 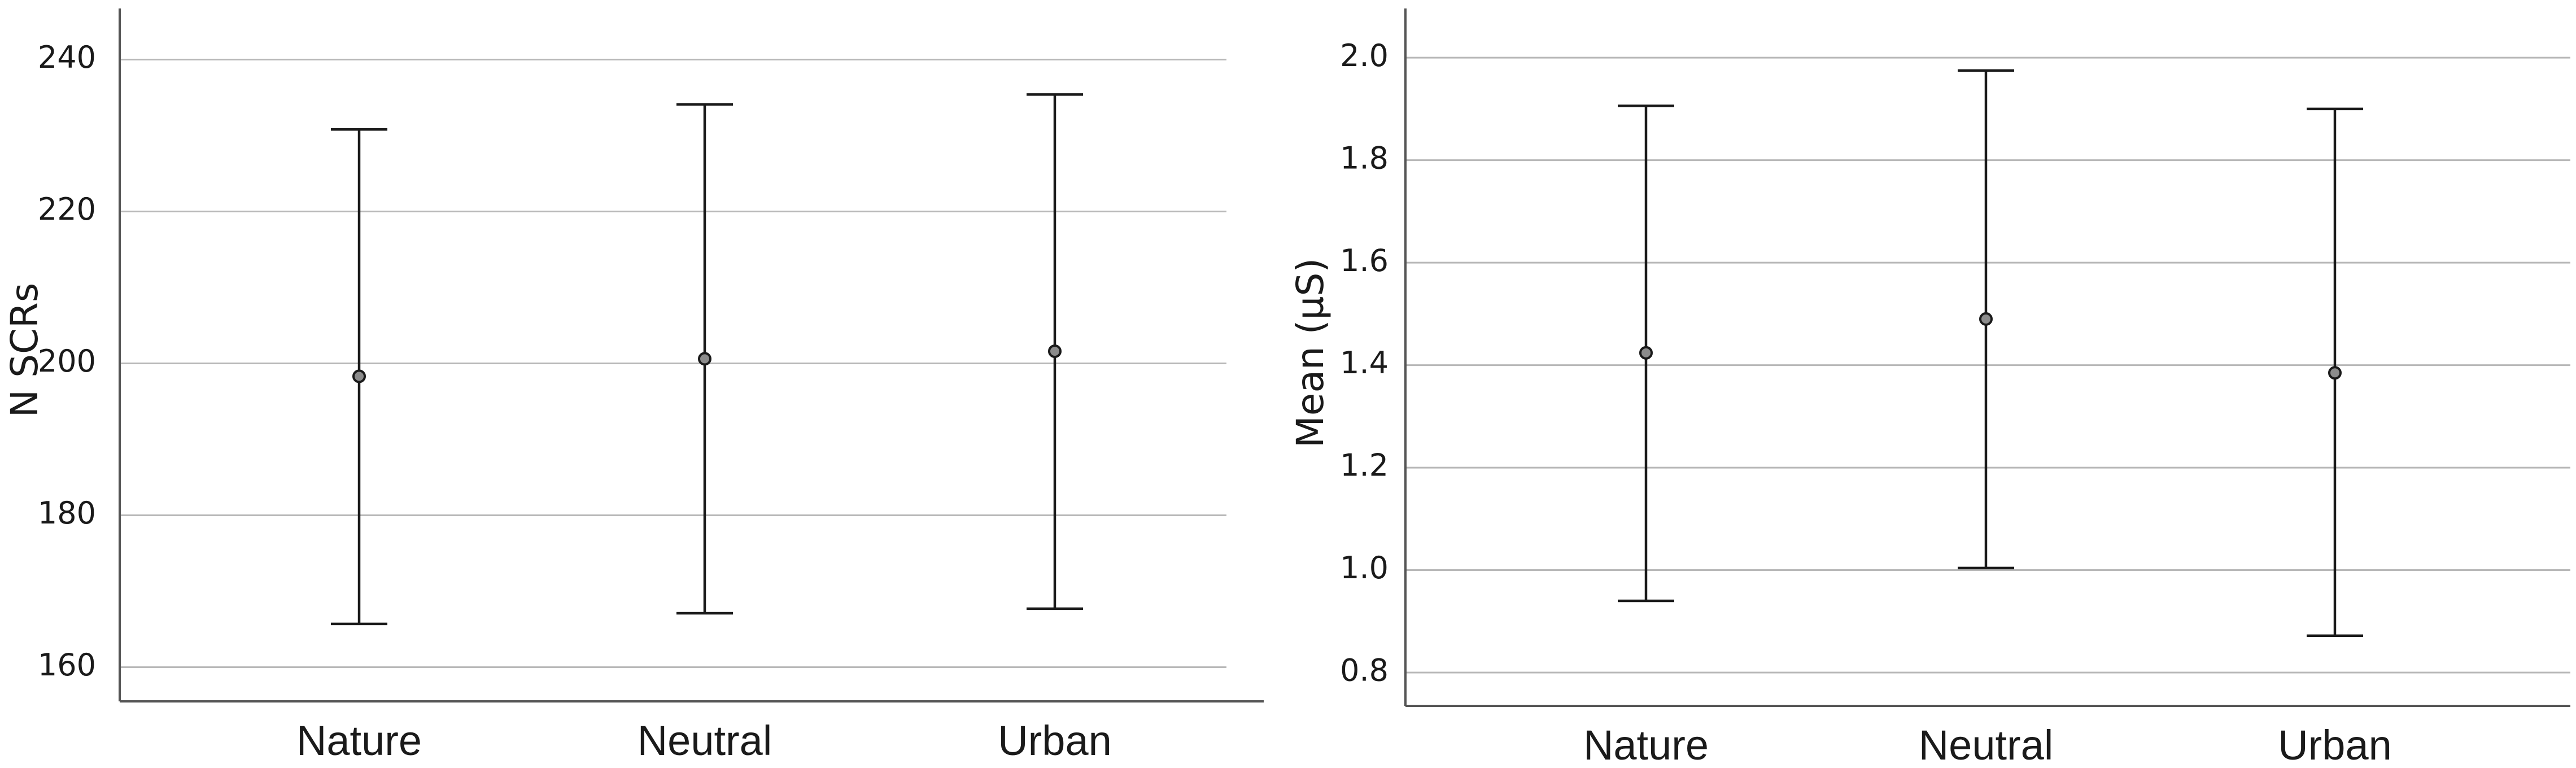 I want to click on y-tick-label: 200, so click(x=67, y=361).